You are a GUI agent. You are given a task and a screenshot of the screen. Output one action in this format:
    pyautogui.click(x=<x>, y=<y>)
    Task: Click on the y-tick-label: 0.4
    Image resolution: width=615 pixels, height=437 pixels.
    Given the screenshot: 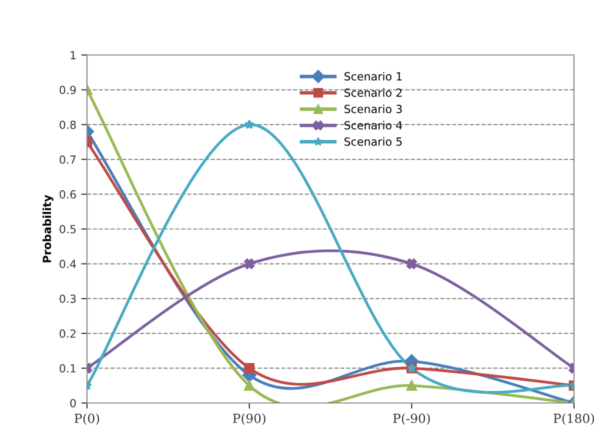 What is the action you would take?
    pyautogui.click(x=68, y=264)
    